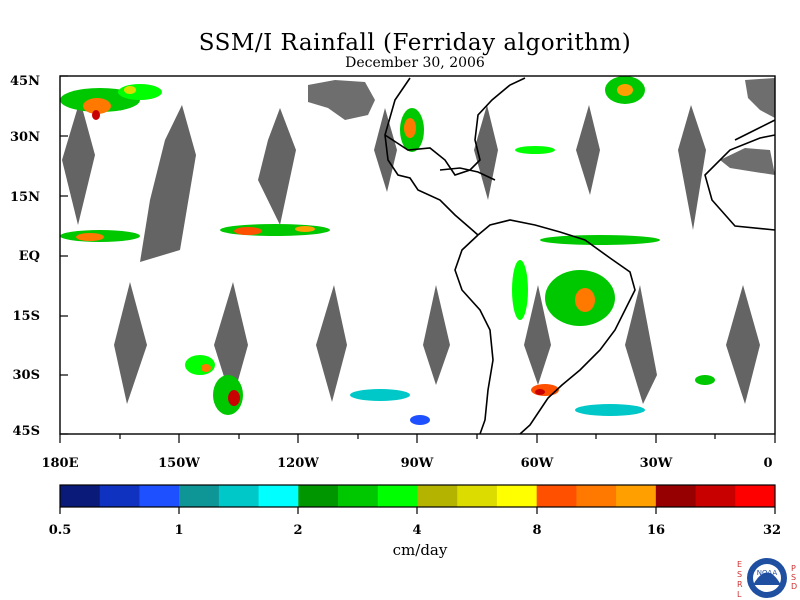 The width and height of the screenshot is (800, 600). I want to click on lat-label-45s: 45S, so click(26, 431).